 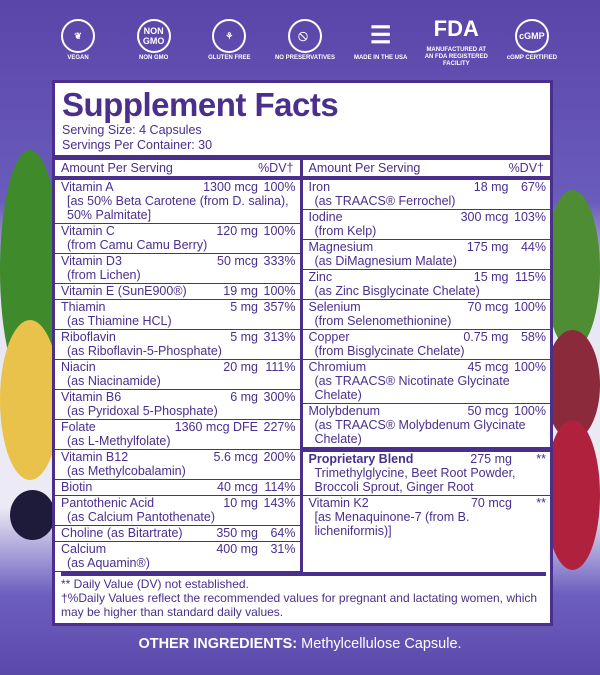 What do you see at coordinates (122, 533) in the screenshot?
I see `nutrient-name: Choline (as Bitartrate)` at bounding box center [122, 533].